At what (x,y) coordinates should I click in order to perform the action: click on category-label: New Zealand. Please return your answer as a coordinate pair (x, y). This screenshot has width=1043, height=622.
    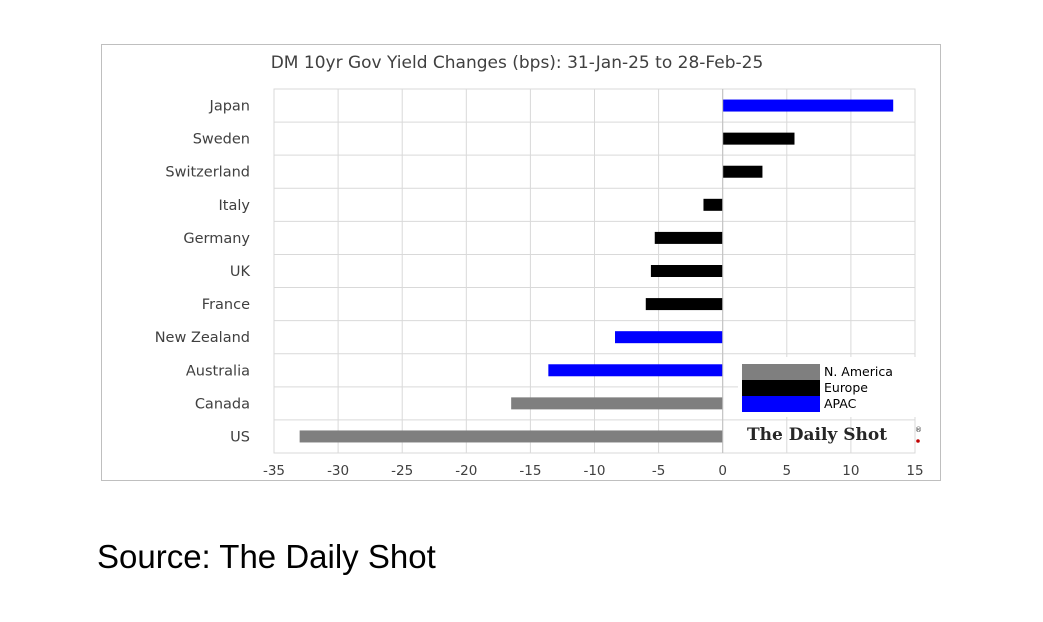
    Looking at the image, I should click on (202, 338).